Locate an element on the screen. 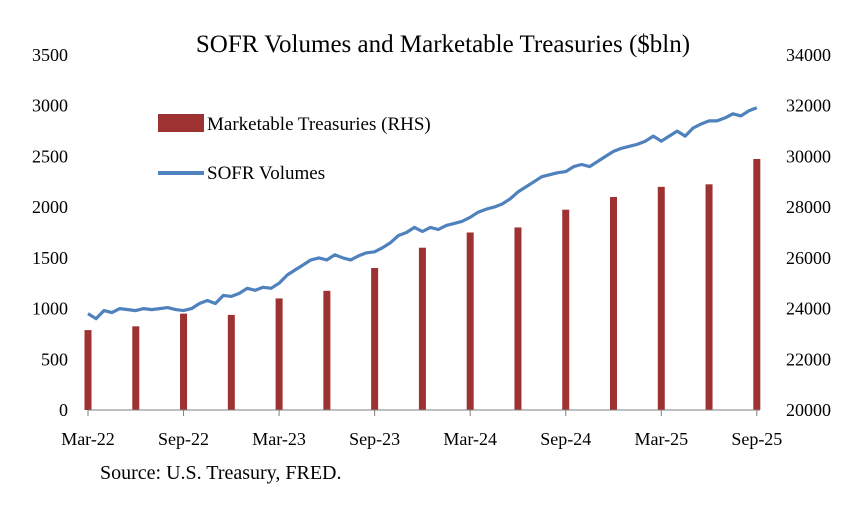 The image size is (860, 506). left-axis-tick-label: 1000 is located at coordinates (50, 309).